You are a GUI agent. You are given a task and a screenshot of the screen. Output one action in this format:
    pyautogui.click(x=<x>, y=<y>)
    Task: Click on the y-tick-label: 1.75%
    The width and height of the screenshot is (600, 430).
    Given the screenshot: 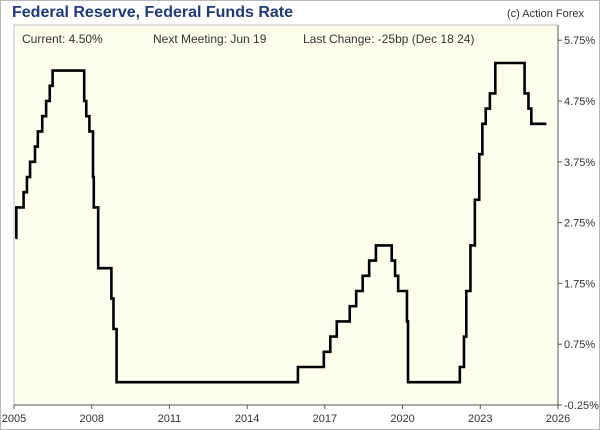 What is the action you would take?
    pyautogui.click(x=579, y=284)
    